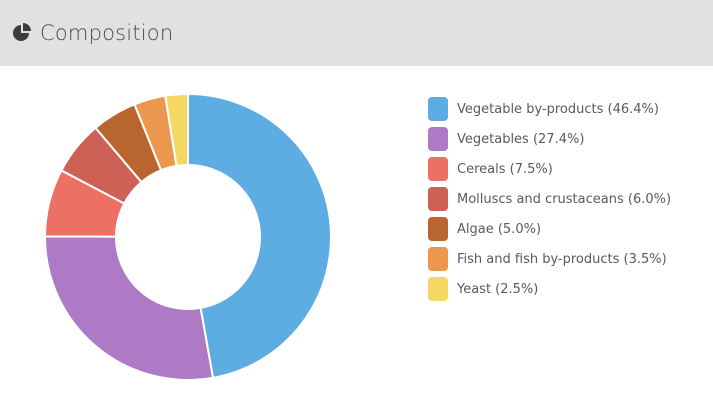 The width and height of the screenshot is (713, 403). I want to click on legend-item: Cereals (7.5%), so click(549, 169).